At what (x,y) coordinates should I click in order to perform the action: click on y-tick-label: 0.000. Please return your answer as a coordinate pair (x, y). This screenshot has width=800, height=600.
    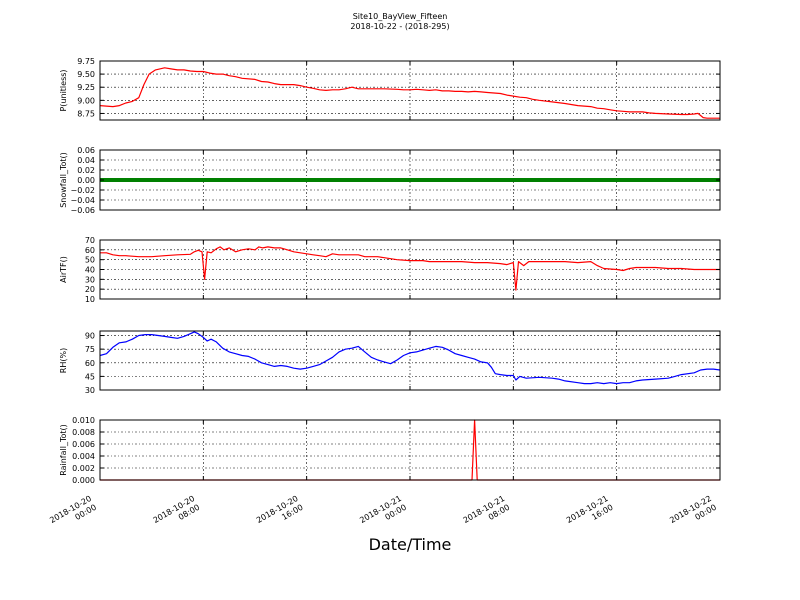
    Looking at the image, I should click on (83, 480).